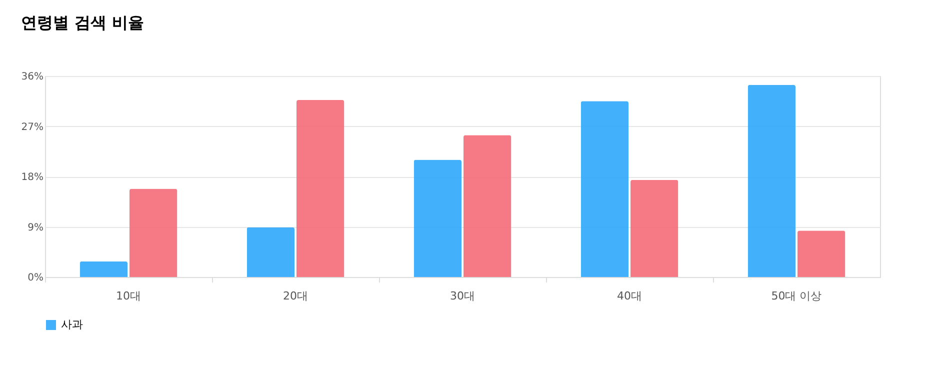 The width and height of the screenshot is (936, 379). I want to click on chart-title: 연령별 검색 비율, so click(82, 22).